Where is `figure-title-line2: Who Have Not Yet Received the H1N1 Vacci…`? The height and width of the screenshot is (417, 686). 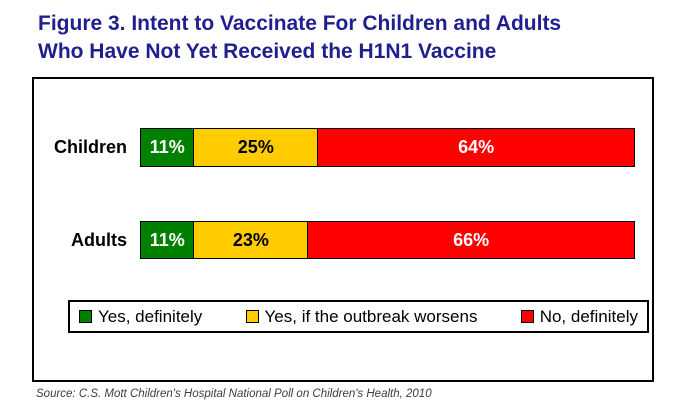 figure-title-line2: Who Have Not Yet Received the H1N1 Vacci… is located at coordinates (267, 51).